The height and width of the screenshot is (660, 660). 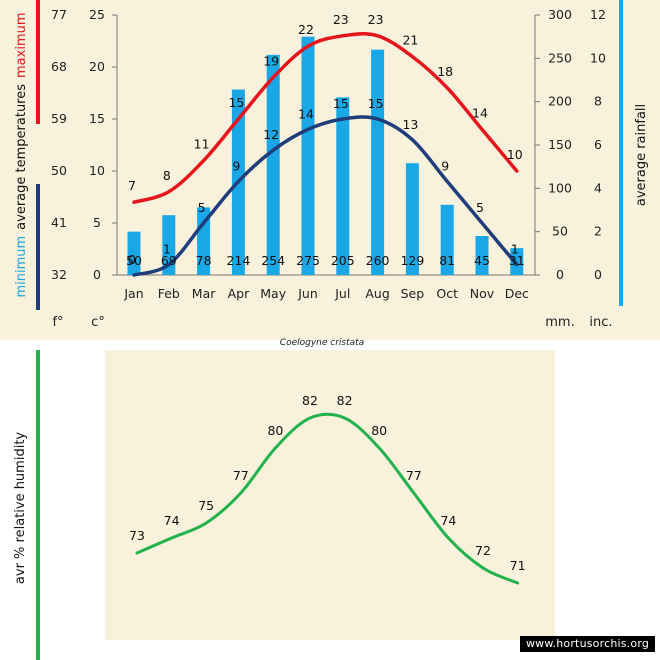 What do you see at coordinates (483, 550) in the screenshot?
I see `humidity-value-label: 72` at bounding box center [483, 550].